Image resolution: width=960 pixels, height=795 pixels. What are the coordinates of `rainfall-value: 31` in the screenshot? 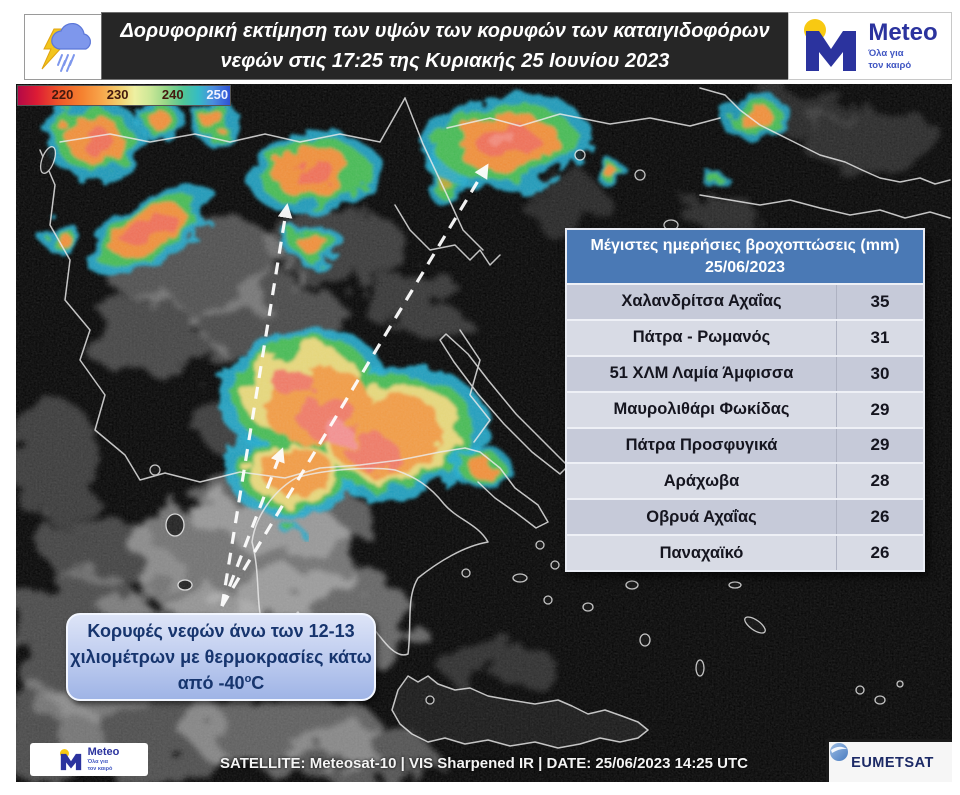 It's located at (880, 337).